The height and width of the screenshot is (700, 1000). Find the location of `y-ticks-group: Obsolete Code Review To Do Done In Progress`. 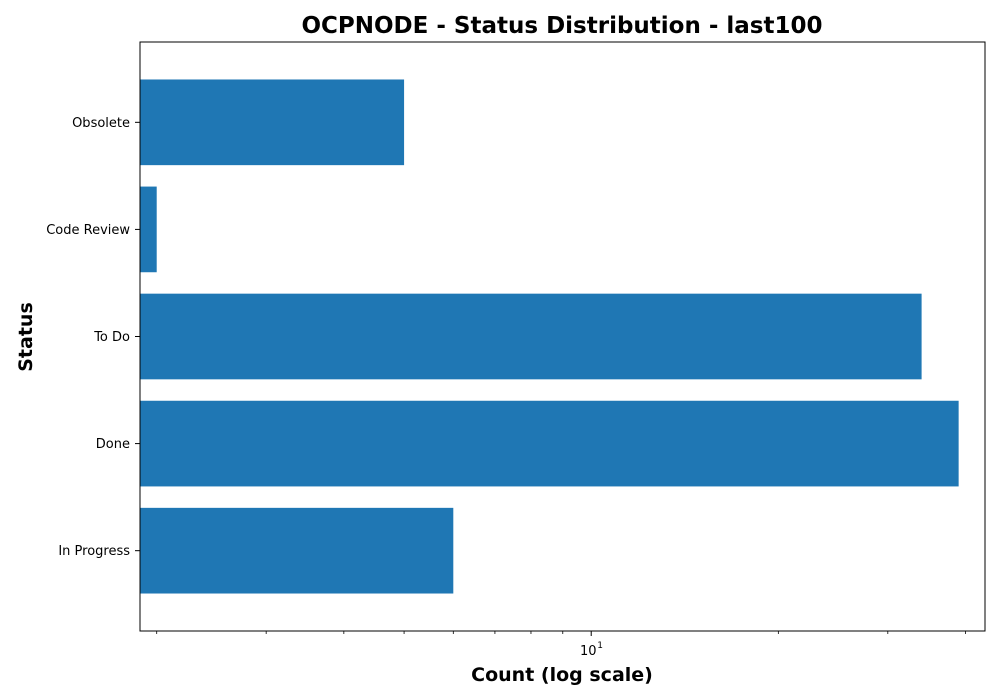

y-ticks-group: Obsolete Code Review To Do Done In Progress is located at coordinates (93, 337).